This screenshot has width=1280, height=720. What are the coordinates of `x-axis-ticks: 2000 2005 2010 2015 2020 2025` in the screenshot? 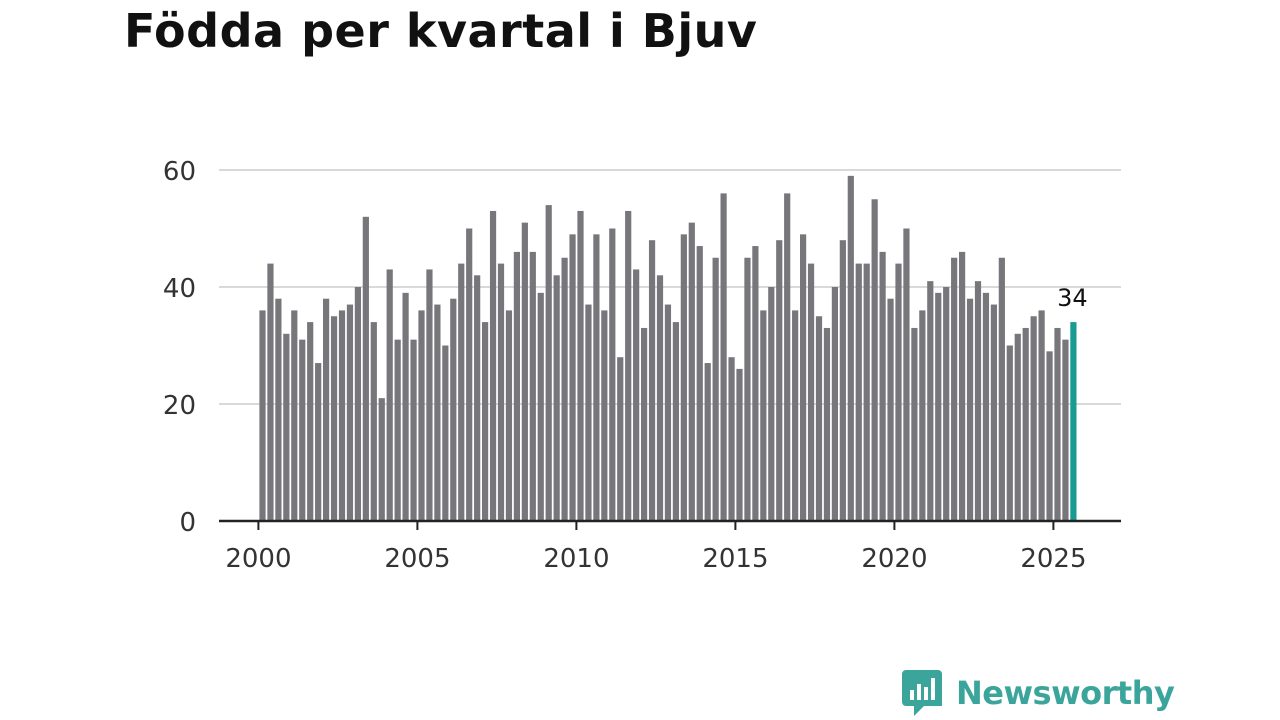 It's located at (655, 547).